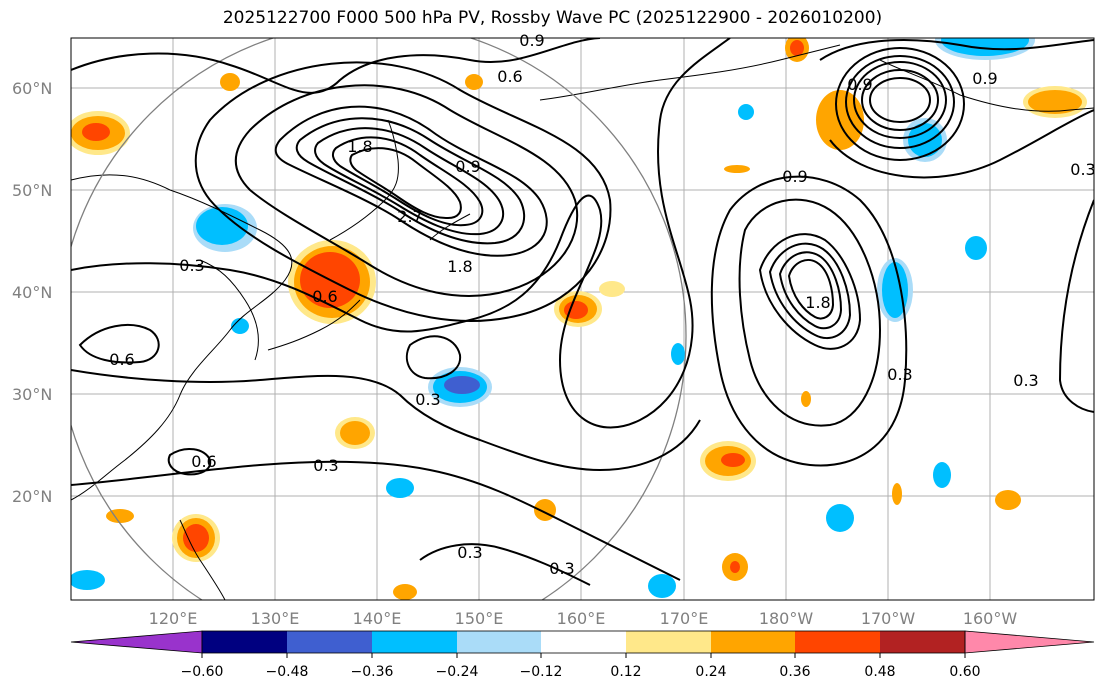  Describe the element at coordinates (1029, 642) in the screenshot. I see `colorbar-arrow-right` at that location.